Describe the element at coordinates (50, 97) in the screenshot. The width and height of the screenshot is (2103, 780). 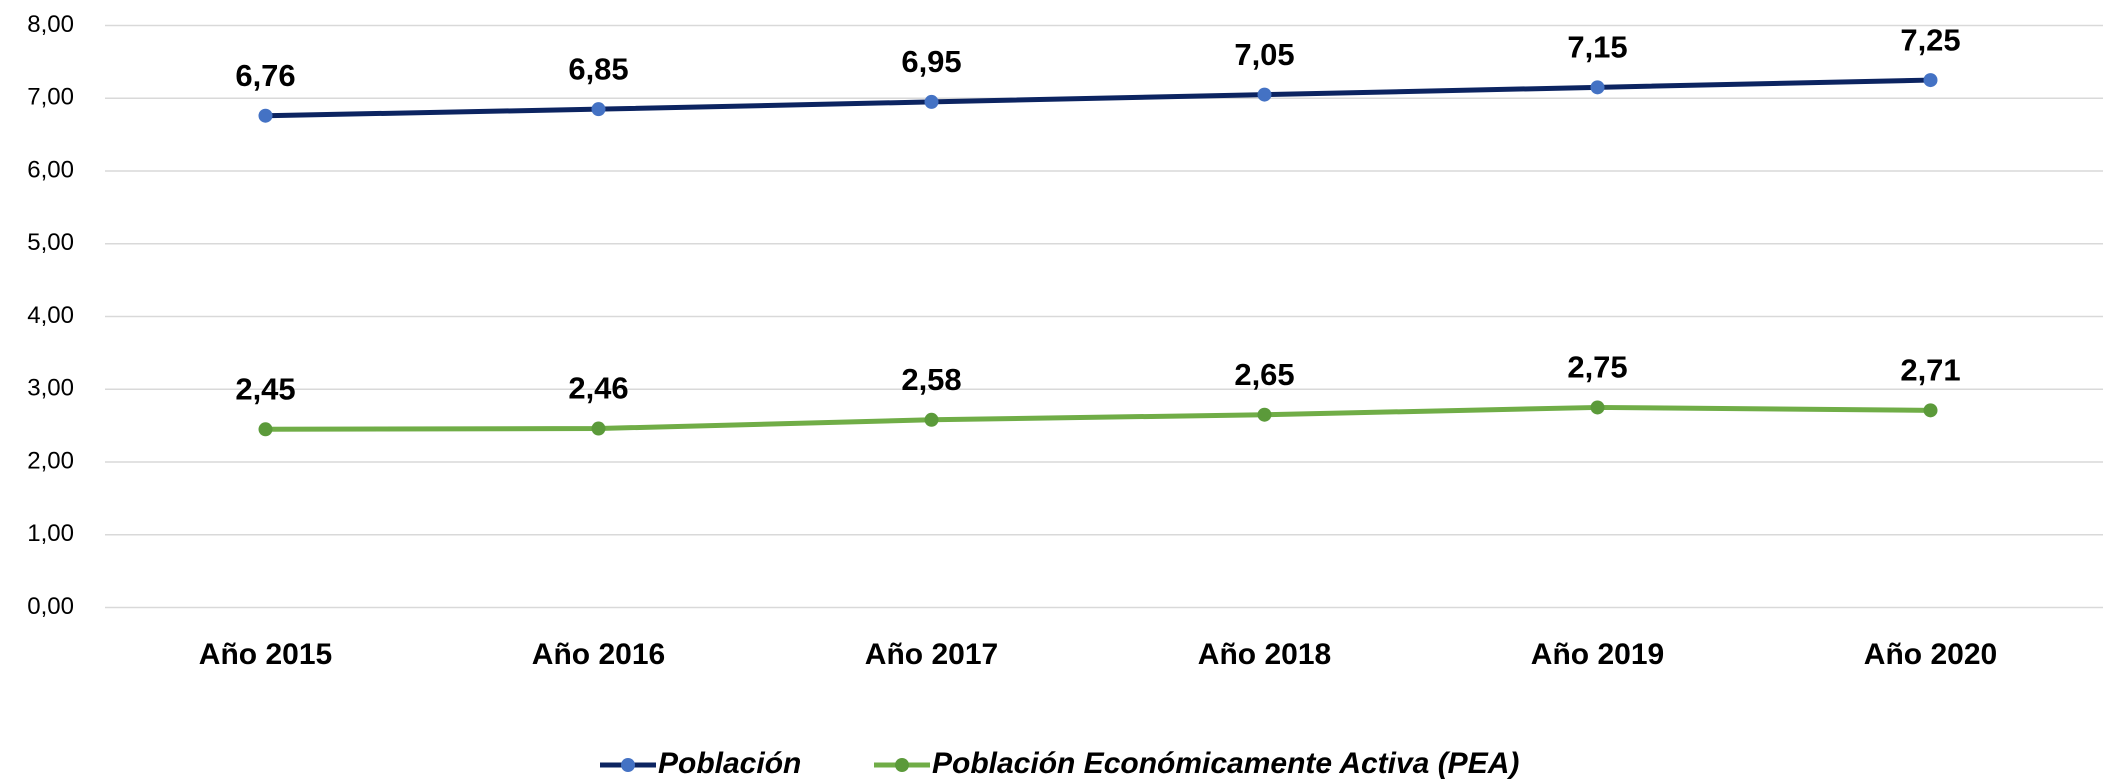
I see `y-tick-label: 7,00` at that location.